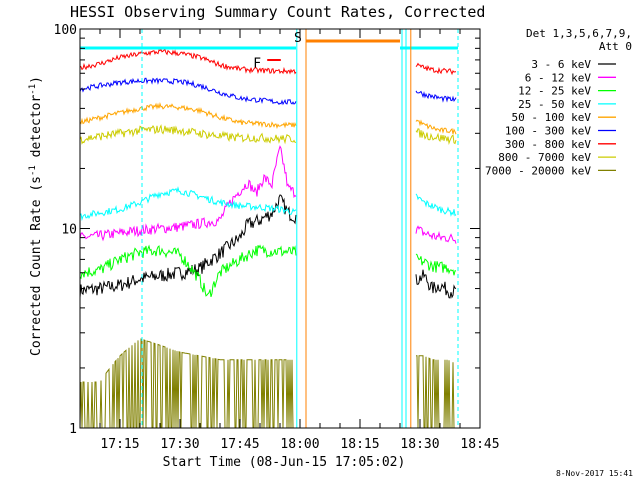 Image resolution: width=640 pixels, height=480 pixels. I want to click on x-tick-label-2: 17:30, so click(179, 444).